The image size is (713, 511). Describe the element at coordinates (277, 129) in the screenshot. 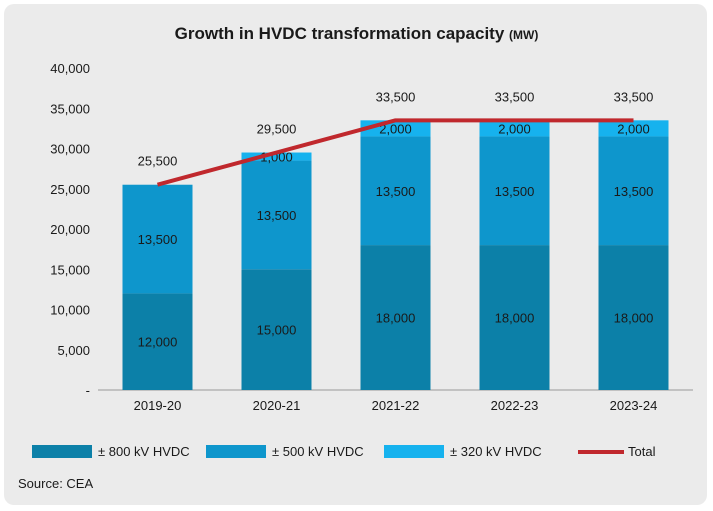

I see `total-data-label: 29,500` at that location.